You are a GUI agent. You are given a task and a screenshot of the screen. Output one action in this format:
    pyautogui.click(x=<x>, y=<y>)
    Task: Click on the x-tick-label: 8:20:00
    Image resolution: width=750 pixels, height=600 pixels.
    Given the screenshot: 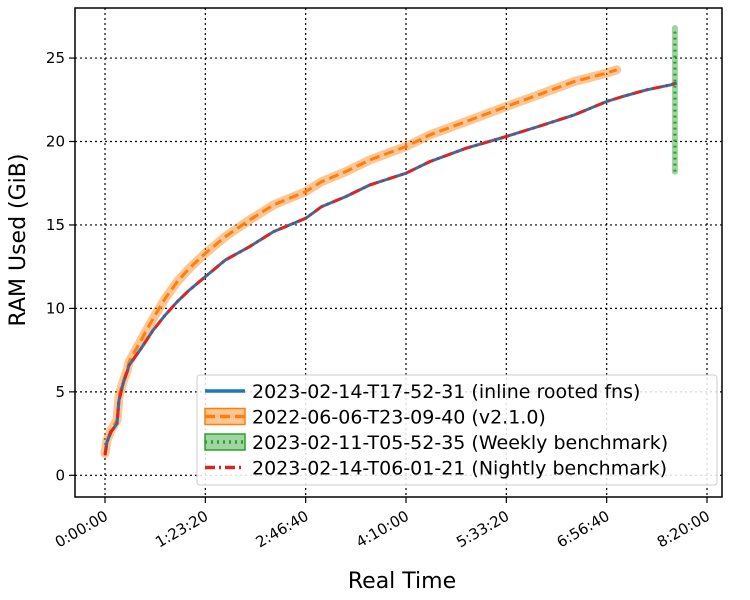 What is the action you would take?
    pyautogui.click(x=683, y=529)
    